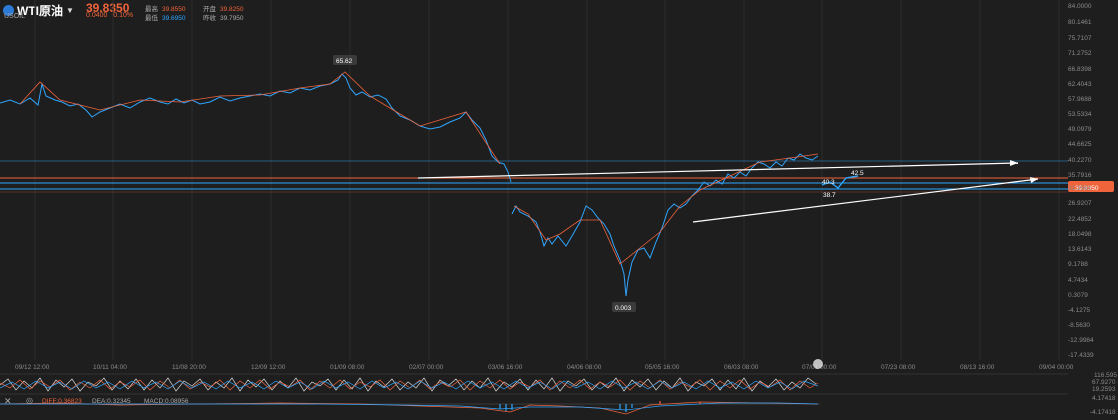 This screenshot has width=1118, height=420. I want to click on mark-b: 38.7, so click(829, 195).